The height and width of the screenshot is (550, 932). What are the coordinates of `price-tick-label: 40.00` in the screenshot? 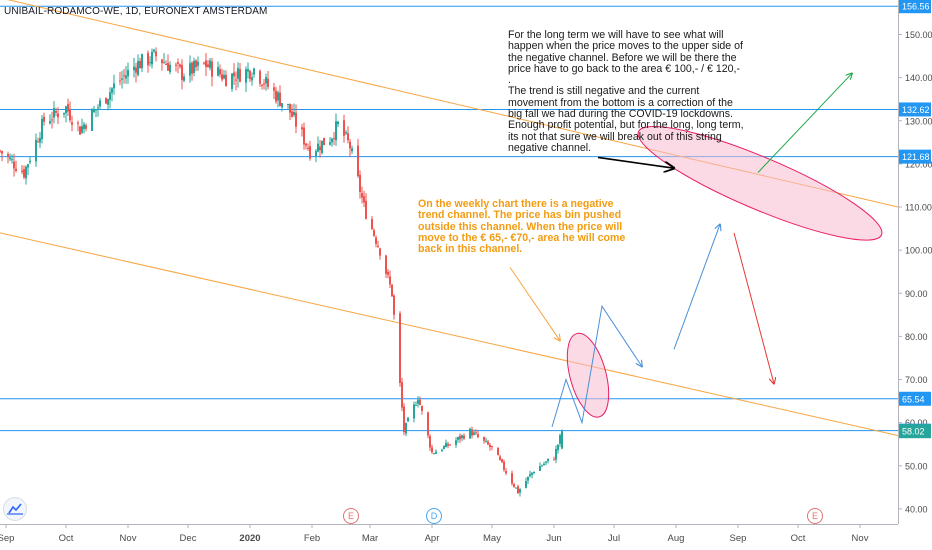 It's located at (916, 509).